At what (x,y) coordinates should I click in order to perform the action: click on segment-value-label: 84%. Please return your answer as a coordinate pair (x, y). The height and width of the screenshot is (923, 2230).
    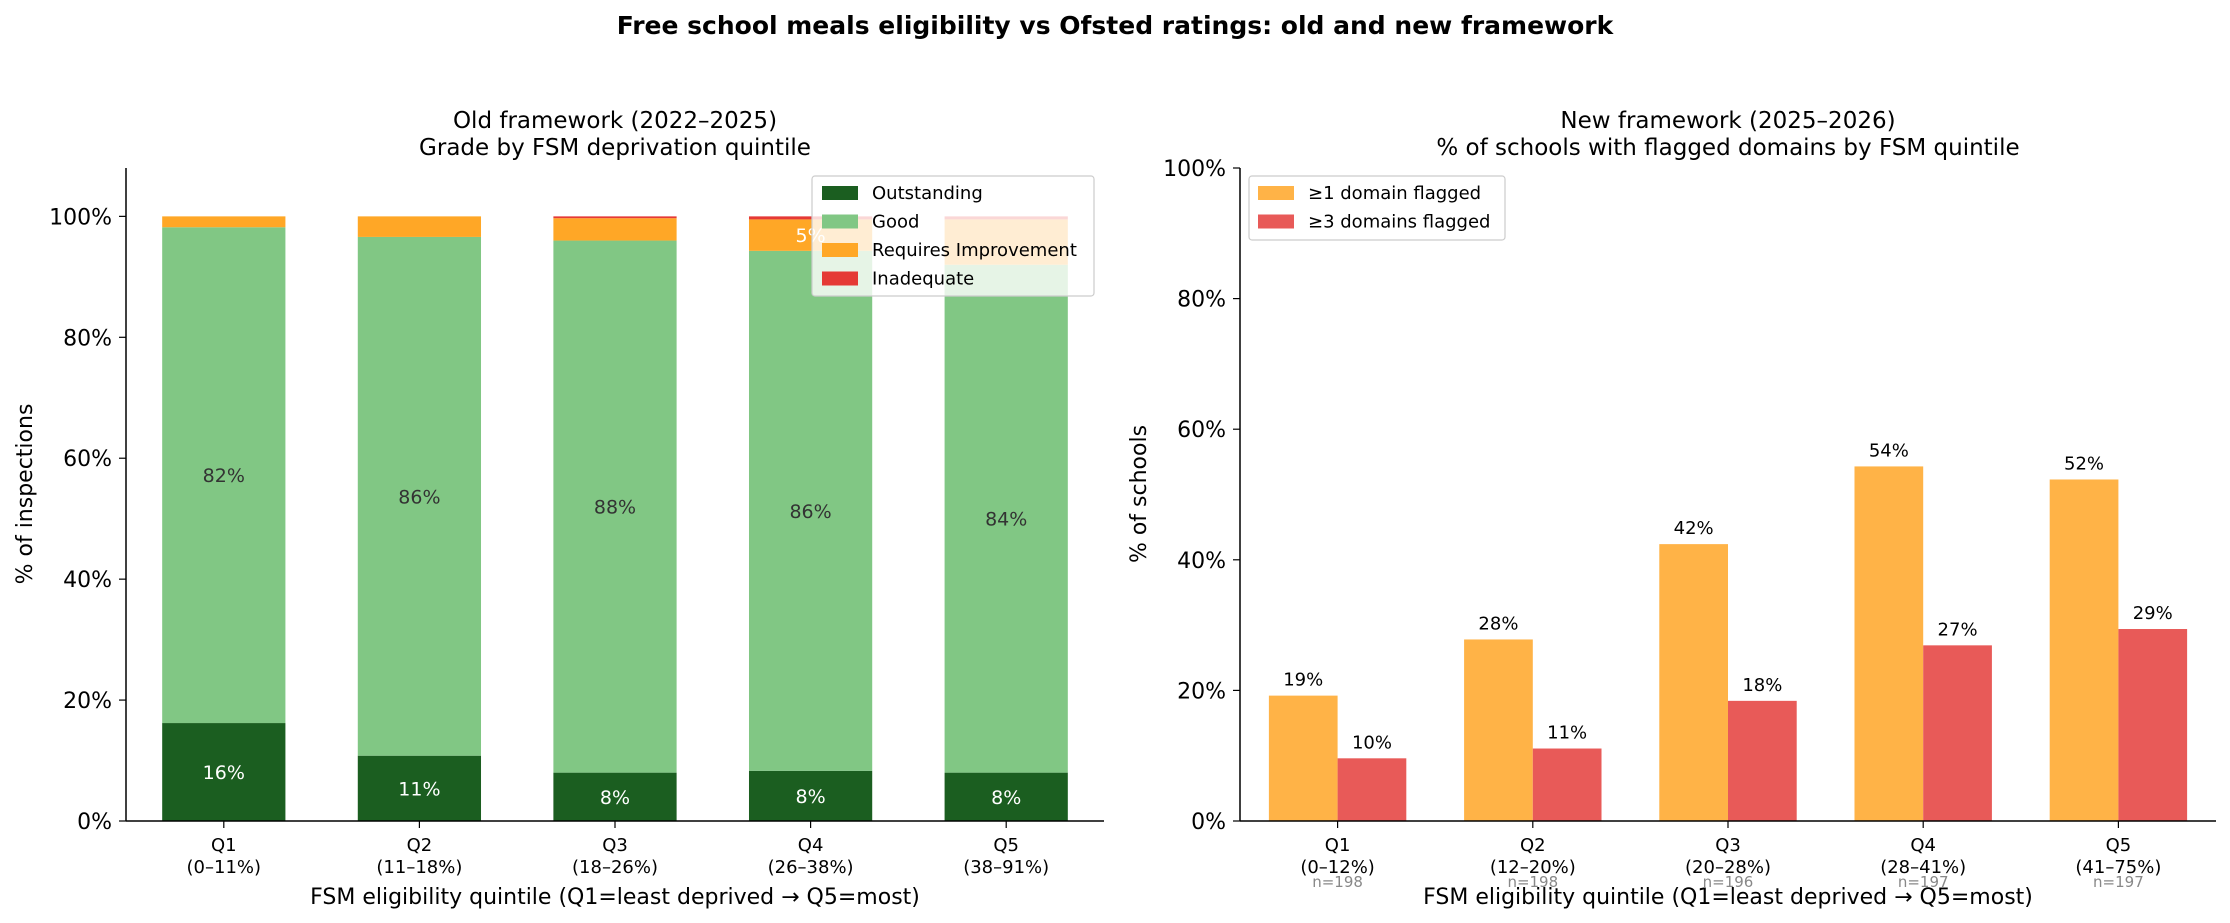
    Looking at the image, I should click on (1006, 520).